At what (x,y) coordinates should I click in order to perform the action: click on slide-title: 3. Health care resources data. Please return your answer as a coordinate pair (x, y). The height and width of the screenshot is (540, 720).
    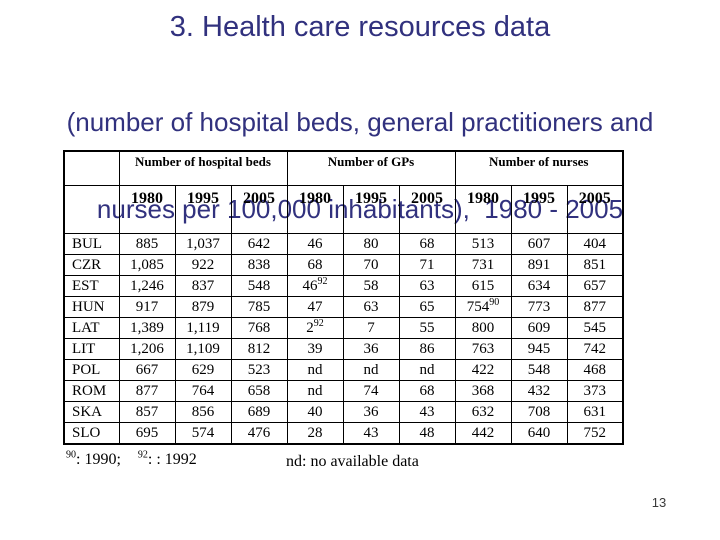
    Looking at the image, I should click on (360, 27).